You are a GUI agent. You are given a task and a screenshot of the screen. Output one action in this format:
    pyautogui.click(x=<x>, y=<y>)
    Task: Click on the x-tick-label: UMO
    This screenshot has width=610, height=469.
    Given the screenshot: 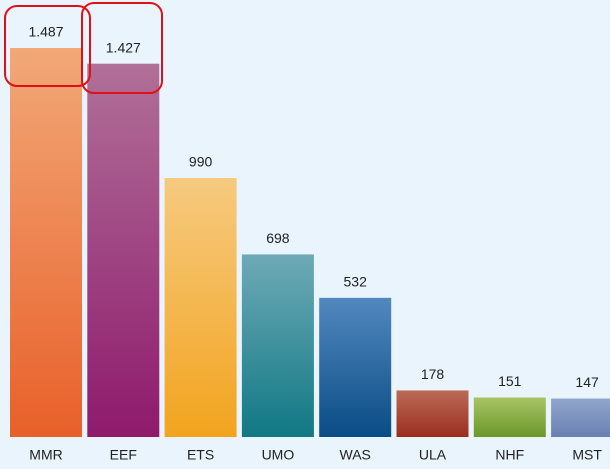 What is the action you would take?
    pyautogui.click(x=278, y=455)
    